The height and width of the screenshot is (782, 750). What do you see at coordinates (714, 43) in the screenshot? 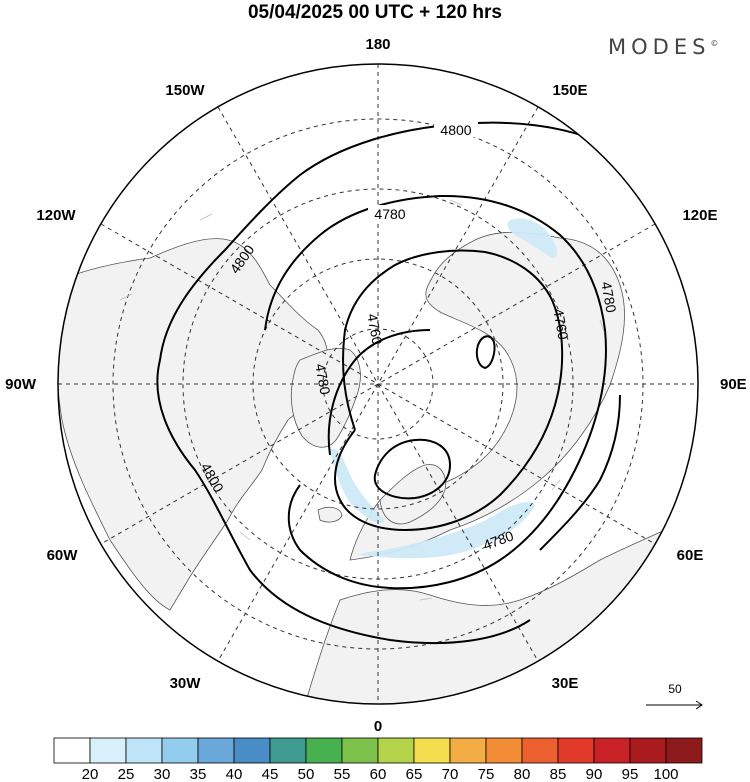
I see `brand-copyright: ©` at bounding box center [714, 43].